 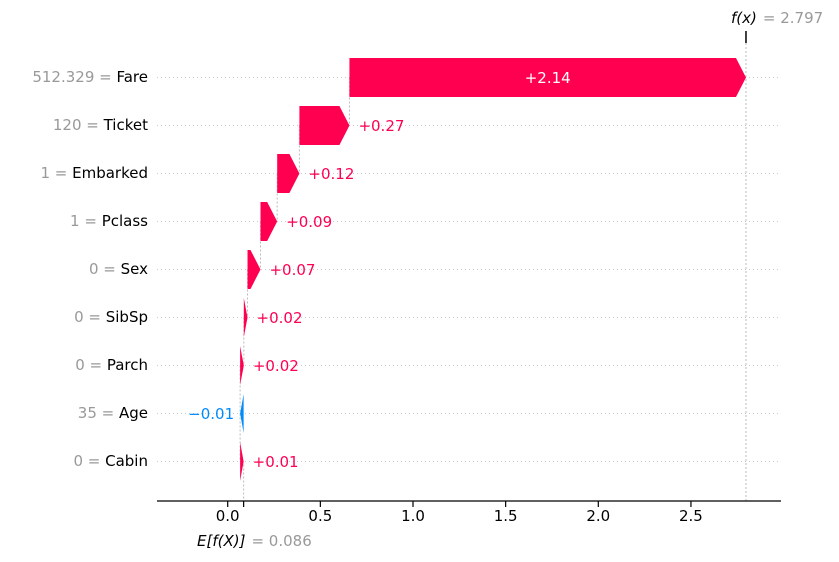 What do you see at coordinates (127, 364) in the screenshot?
I see `feature-name-text: Parch` at bounding box center [127, 364].